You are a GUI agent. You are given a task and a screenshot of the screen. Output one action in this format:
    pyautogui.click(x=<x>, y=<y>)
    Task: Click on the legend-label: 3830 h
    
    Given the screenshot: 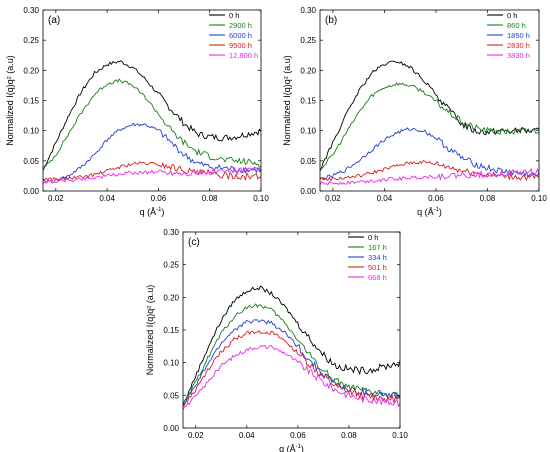 What is the action you would take?
    pyautogui.click(x=518, y=55)
    